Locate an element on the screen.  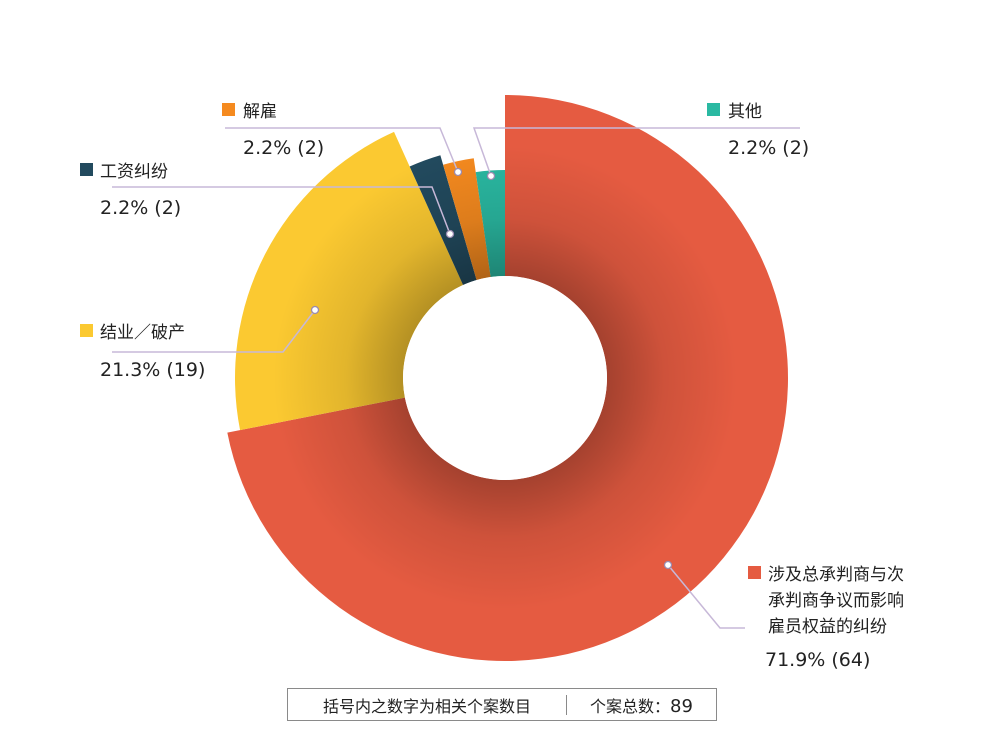
total-label: 个案总数： is located at coordinates (630, 706).